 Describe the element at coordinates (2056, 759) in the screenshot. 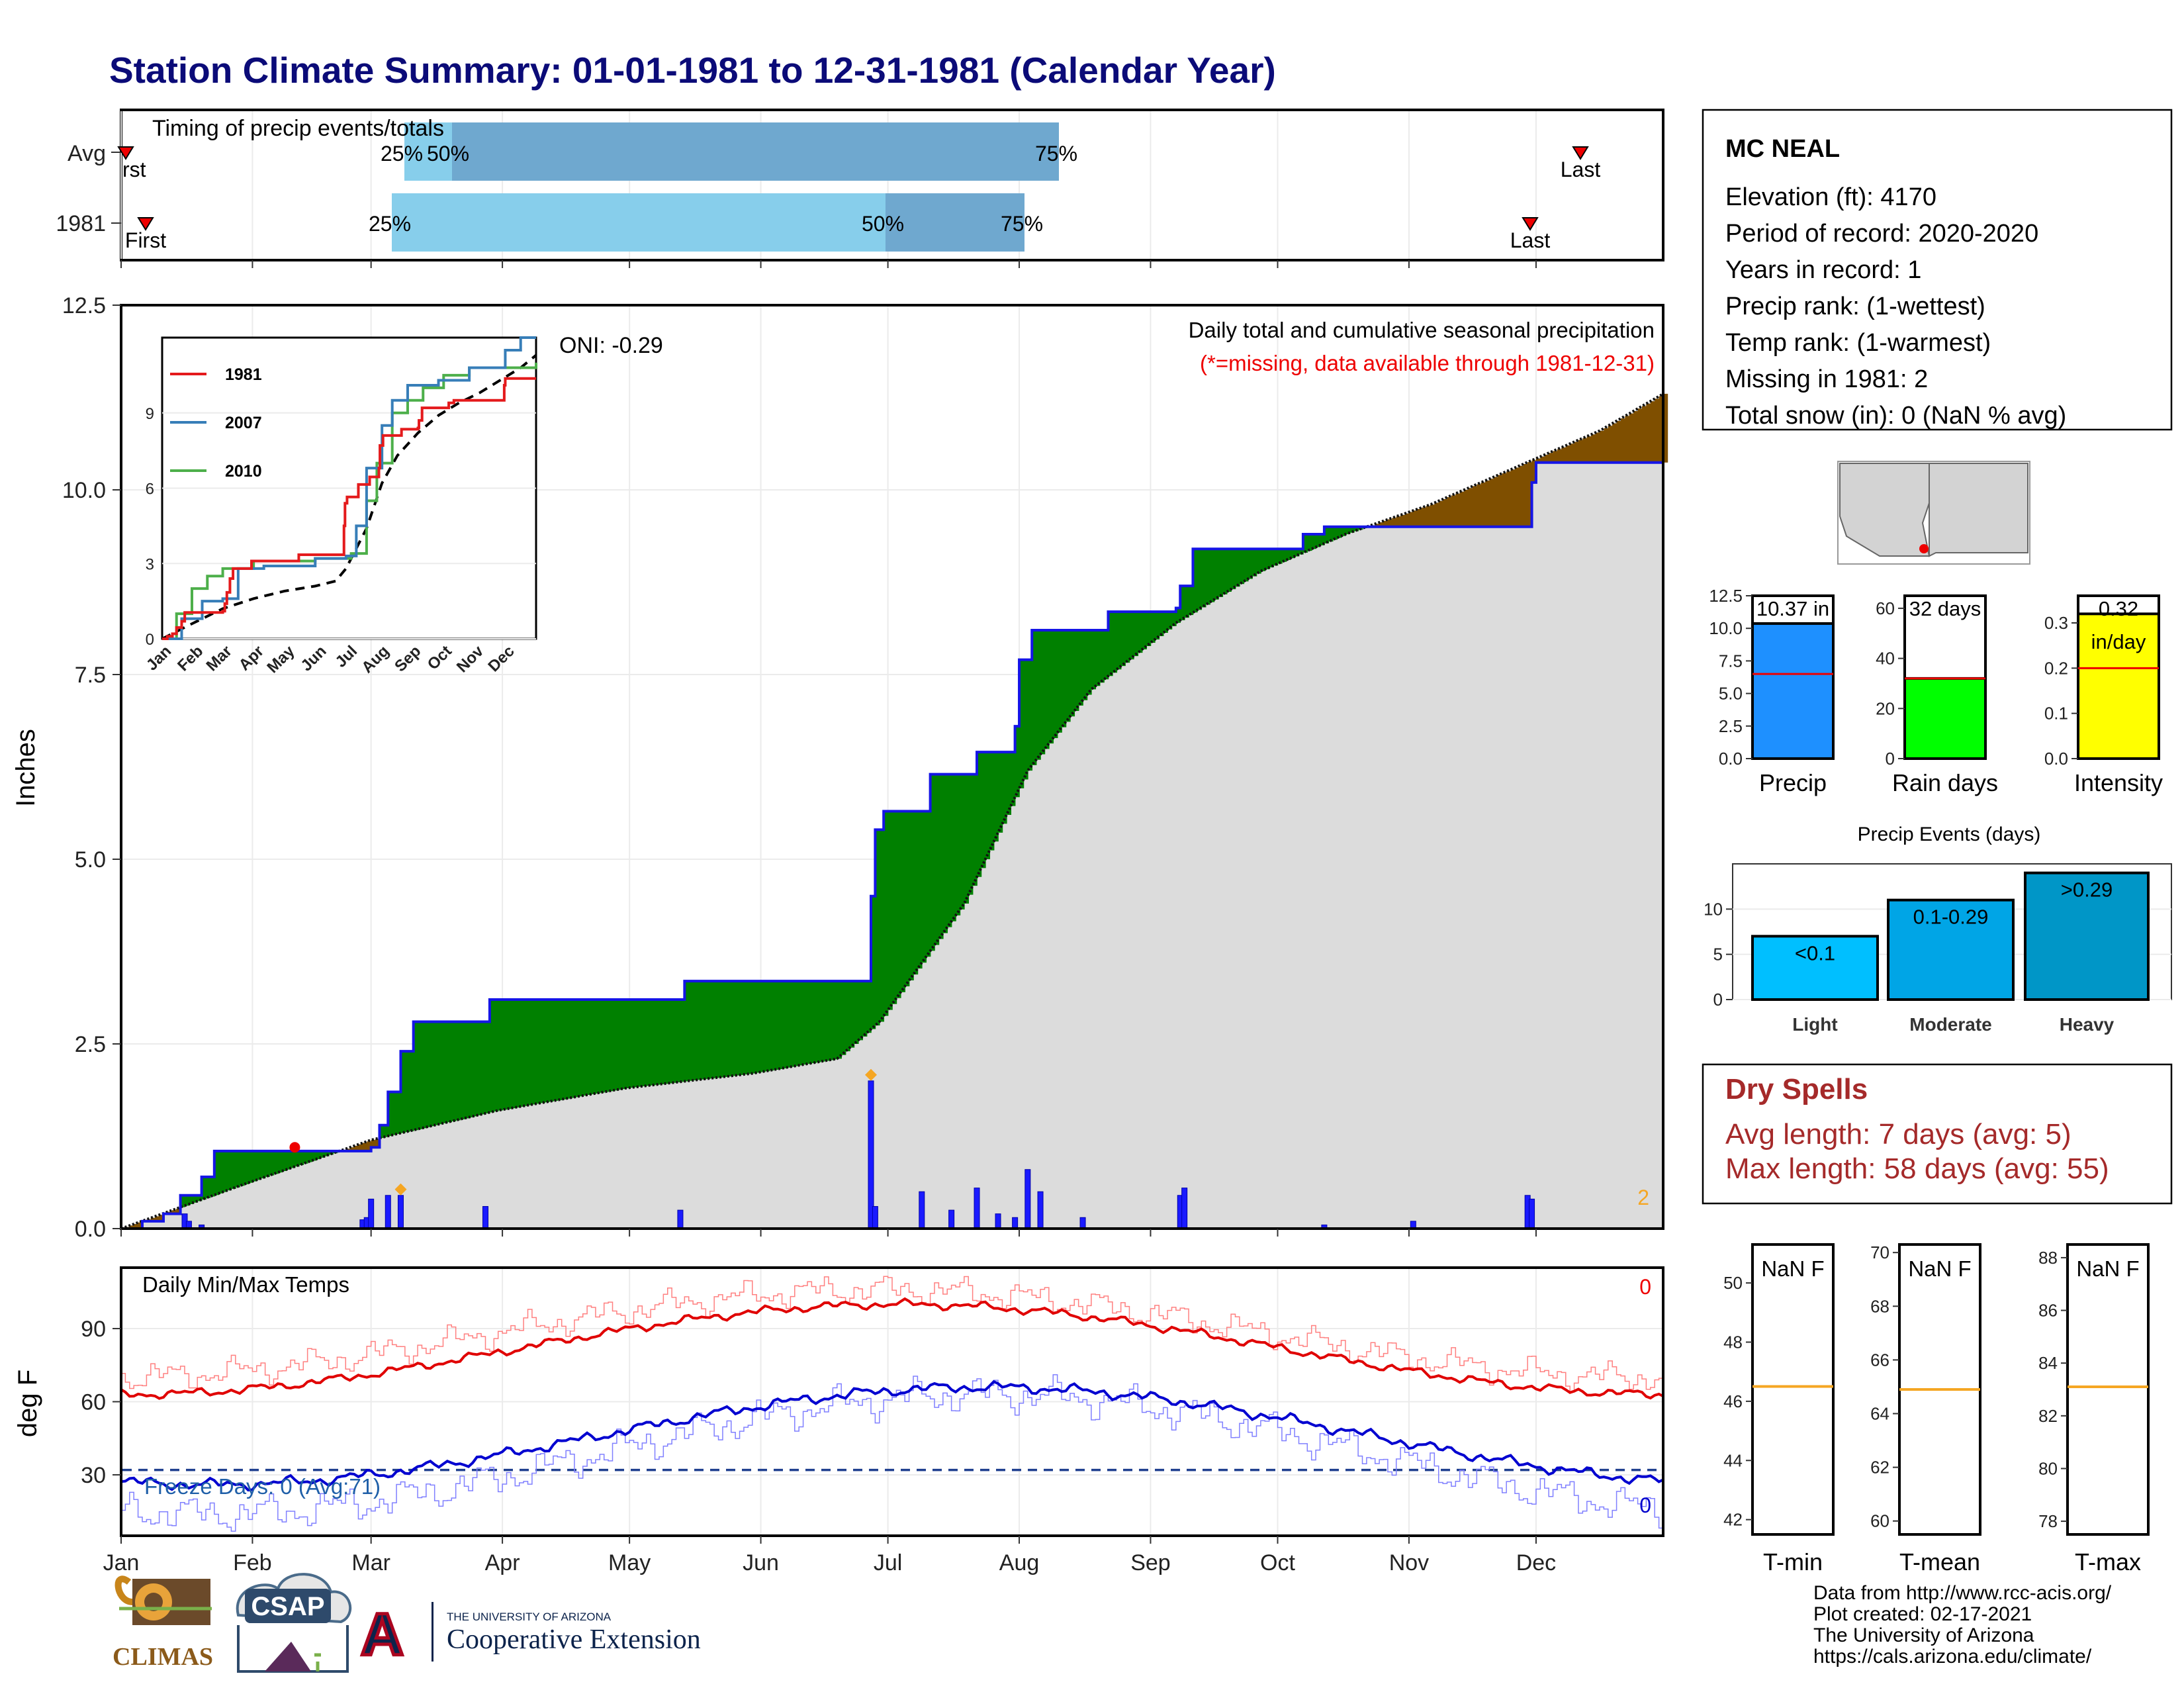

I see `mini-bar-tick-label: 0.0` at that location.